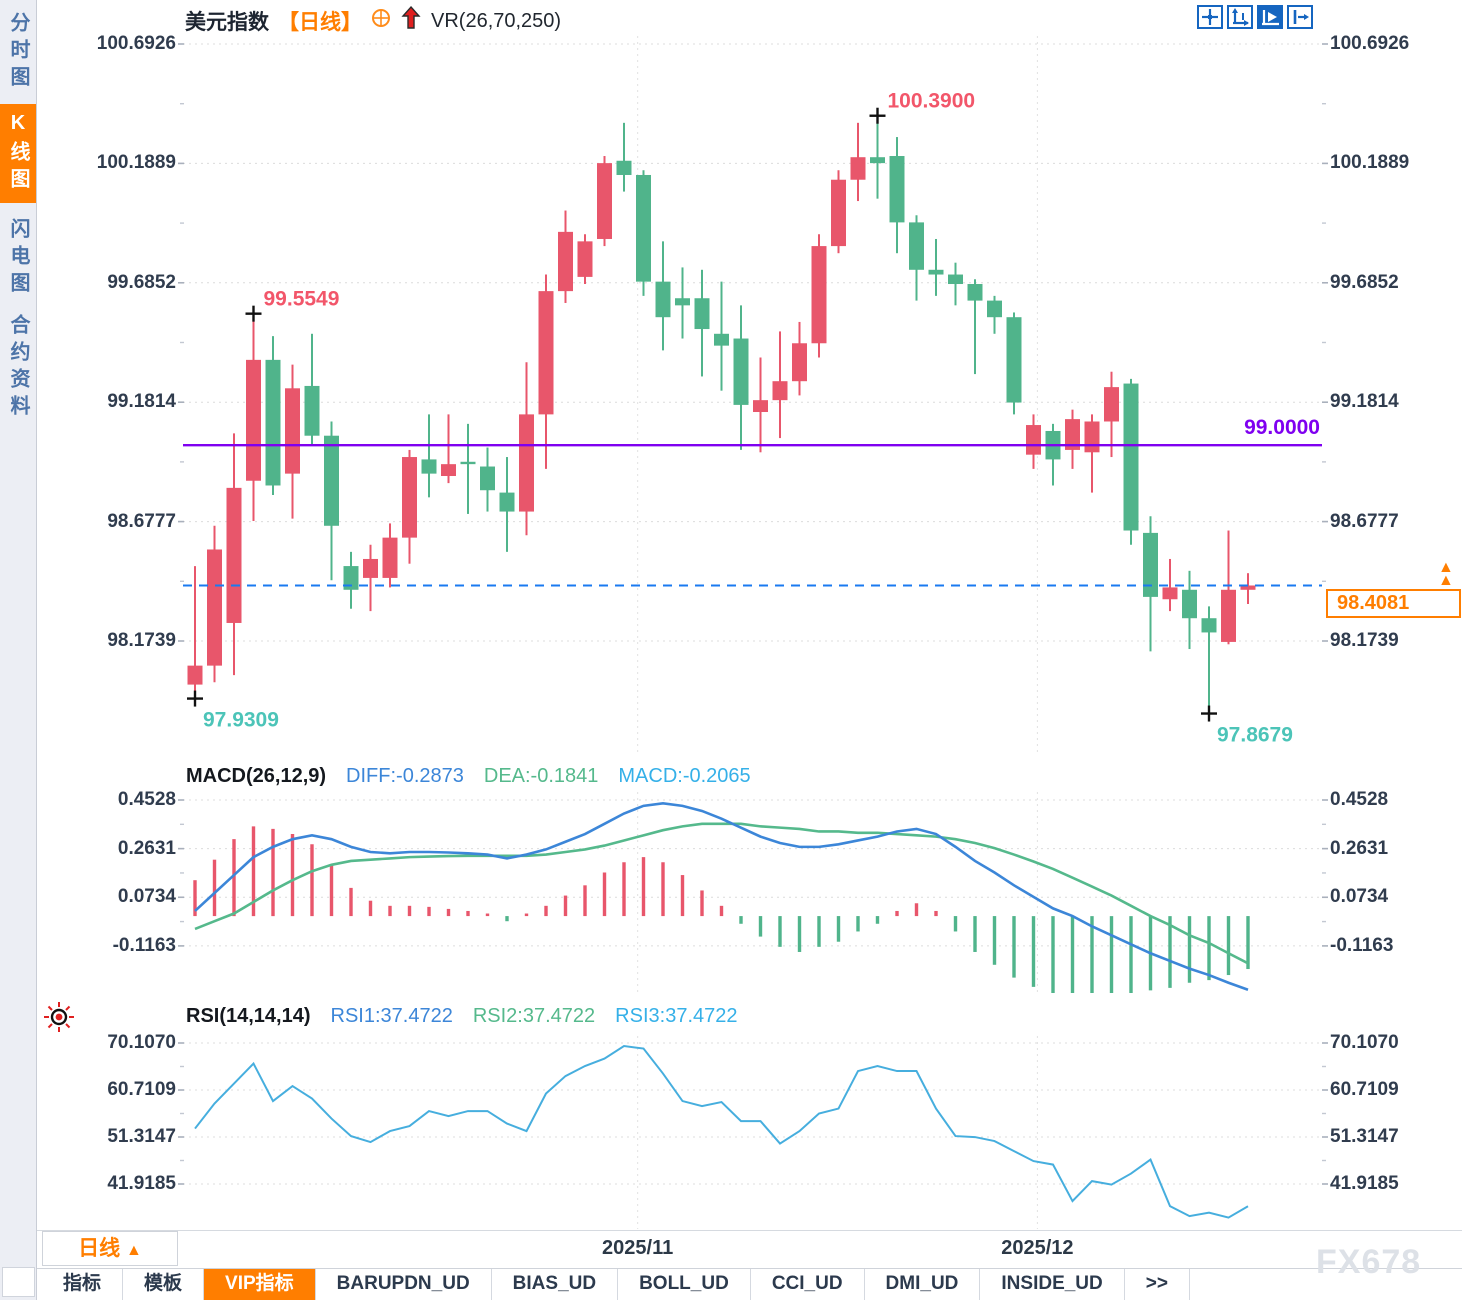 This screenshot has height=1300, width=1462. I want to click on rsi3-value: RSI3:37.4722, so click(676, 1016).